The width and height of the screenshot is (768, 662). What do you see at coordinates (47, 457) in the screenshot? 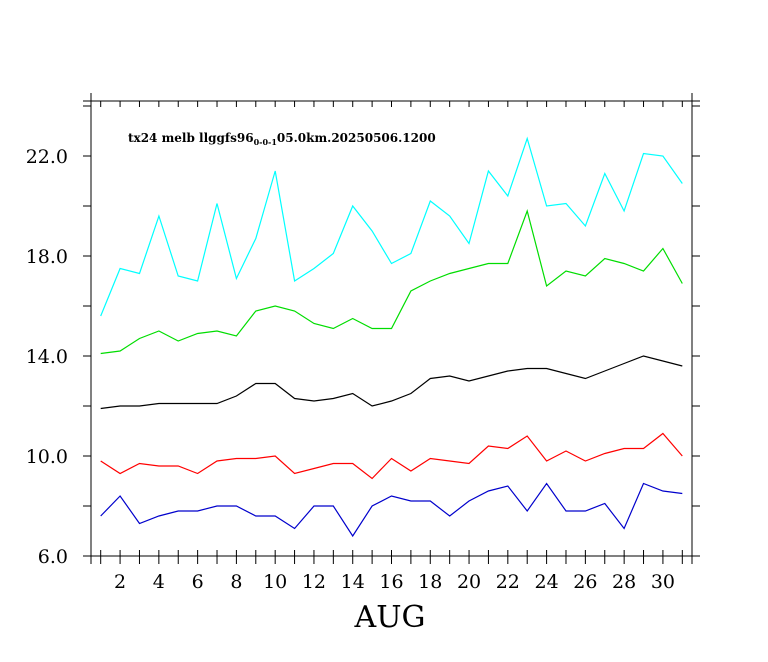
I see `y-tick-label: 10.0` at bounding box center [47, 457].